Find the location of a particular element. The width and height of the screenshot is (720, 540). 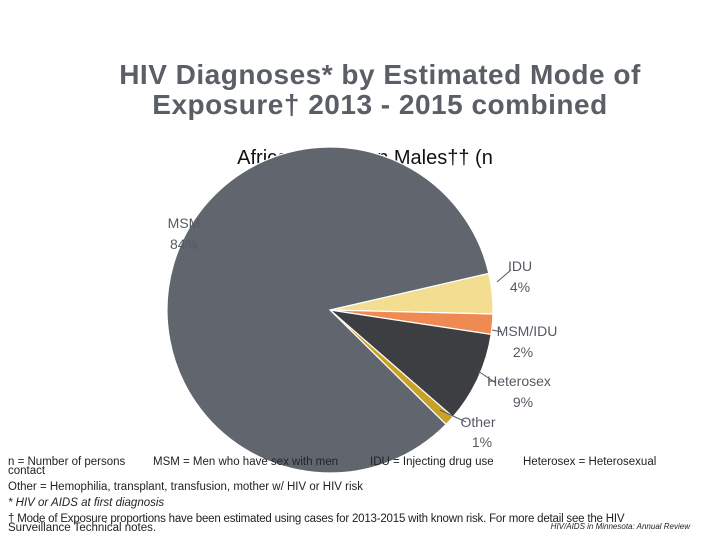

note-contact: contact is located at coordinates (27, 471).